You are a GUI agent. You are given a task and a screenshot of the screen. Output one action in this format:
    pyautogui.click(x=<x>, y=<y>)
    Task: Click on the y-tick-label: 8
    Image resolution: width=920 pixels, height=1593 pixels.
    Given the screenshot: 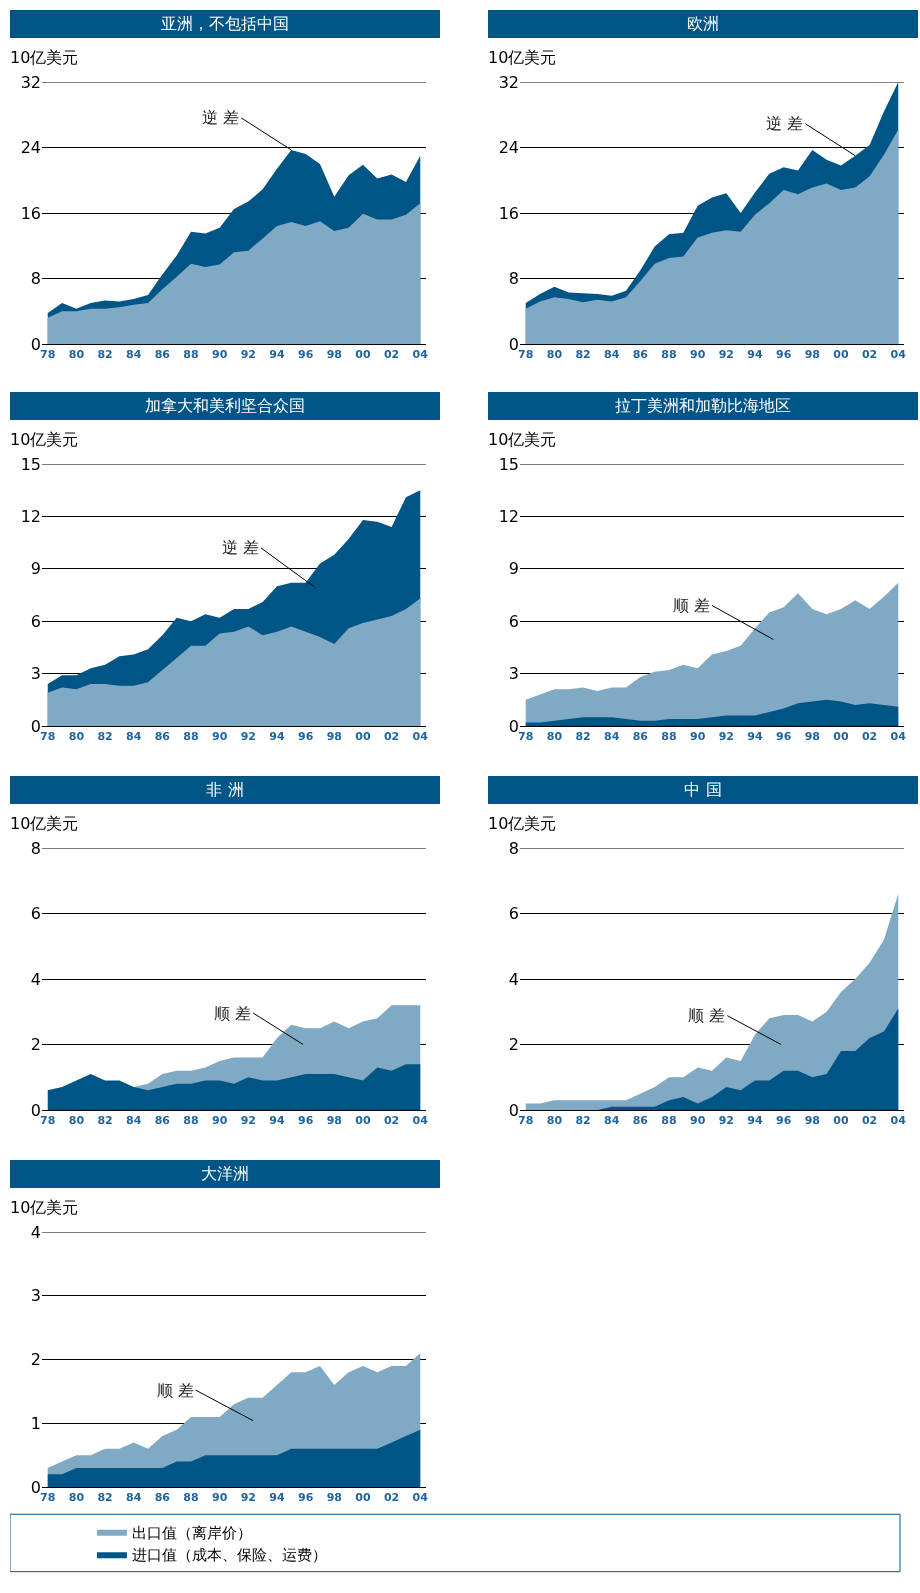 What is the action you would take?
    pyautogui.click(x=513, y=848)
    